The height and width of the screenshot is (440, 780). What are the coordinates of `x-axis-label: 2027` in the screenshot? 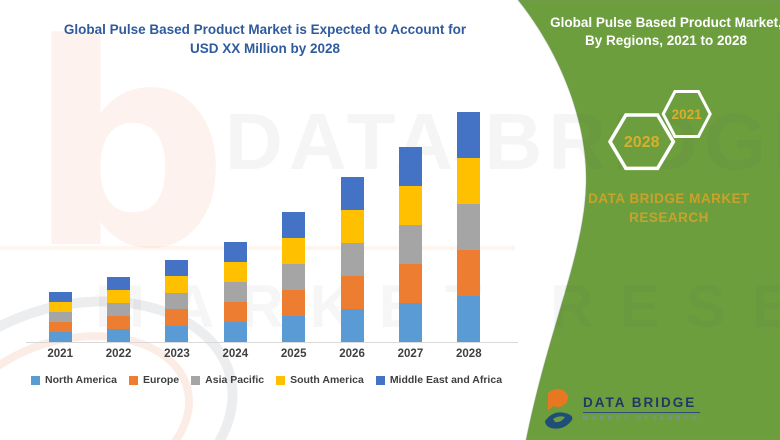 It's located at (410, 354).